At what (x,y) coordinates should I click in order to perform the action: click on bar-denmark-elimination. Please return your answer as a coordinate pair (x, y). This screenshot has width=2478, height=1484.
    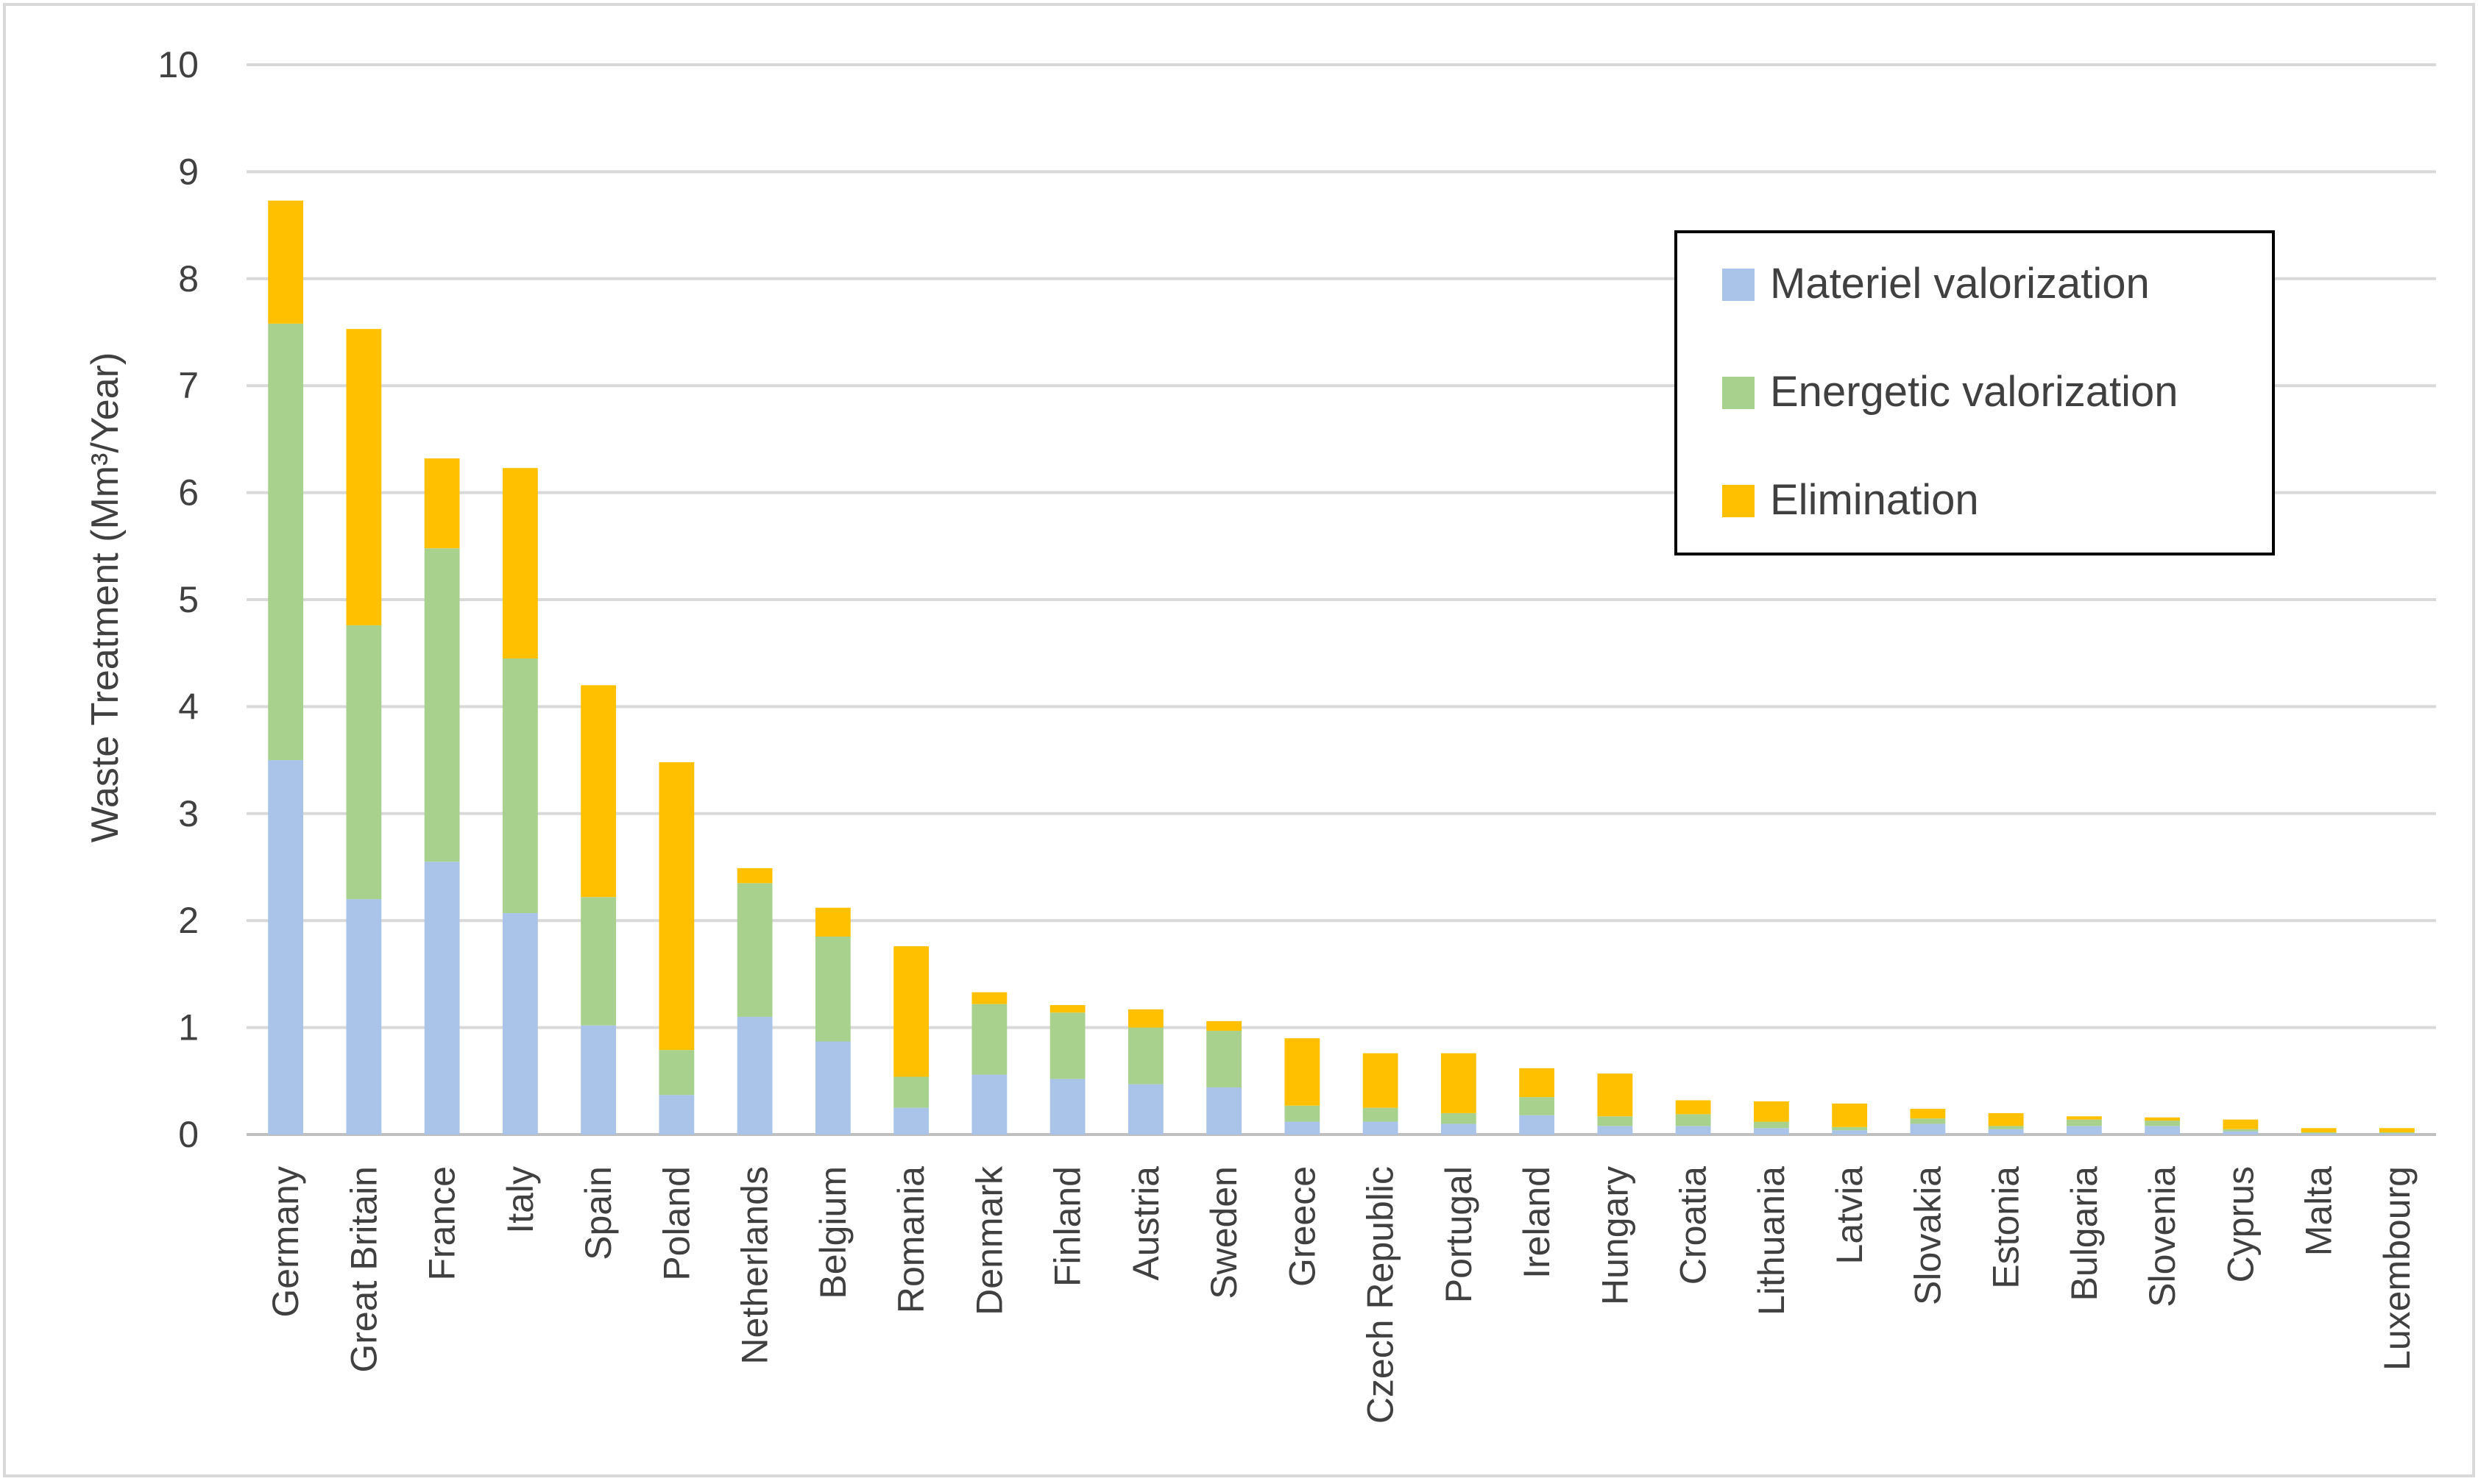
    Looking at the image, I should click on (989, 998).